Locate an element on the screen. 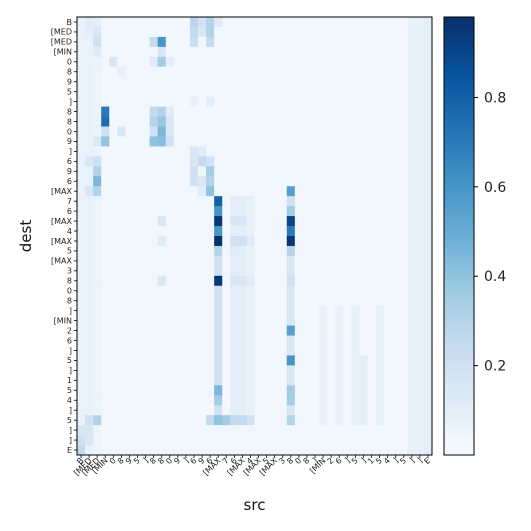  y-tick-label: 5 is located at coordinates (69, 420).